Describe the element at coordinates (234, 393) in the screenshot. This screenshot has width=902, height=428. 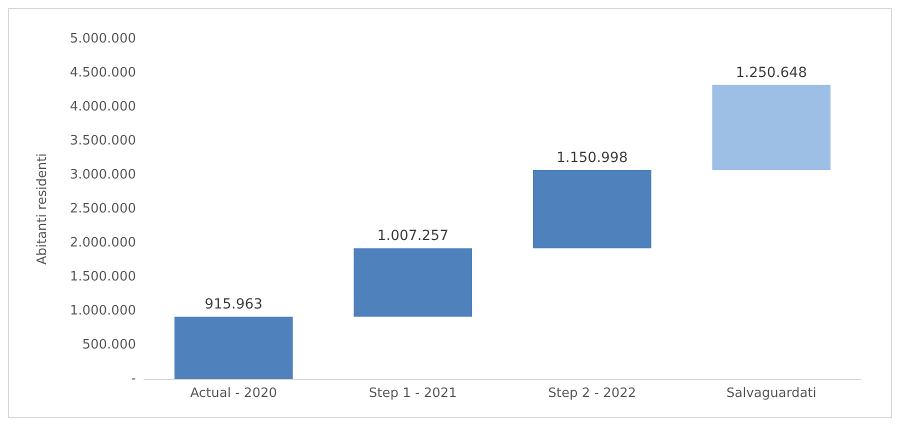
I see `x-tick-label: Actual - 2020` at that location.